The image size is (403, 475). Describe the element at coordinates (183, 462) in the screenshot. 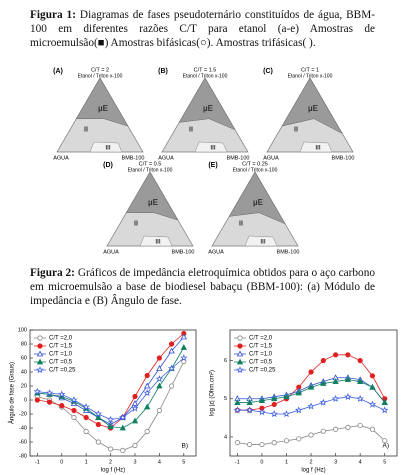

I see `x-tick-label: 5` at that location.